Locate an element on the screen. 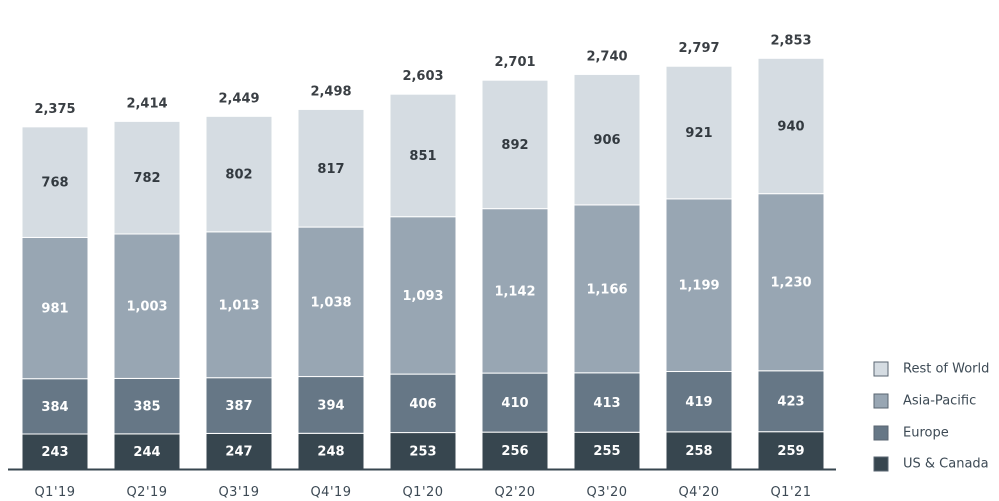 This screenshot has height=501, width=999. segment-label: 387 is located at coordinates (238, 406).